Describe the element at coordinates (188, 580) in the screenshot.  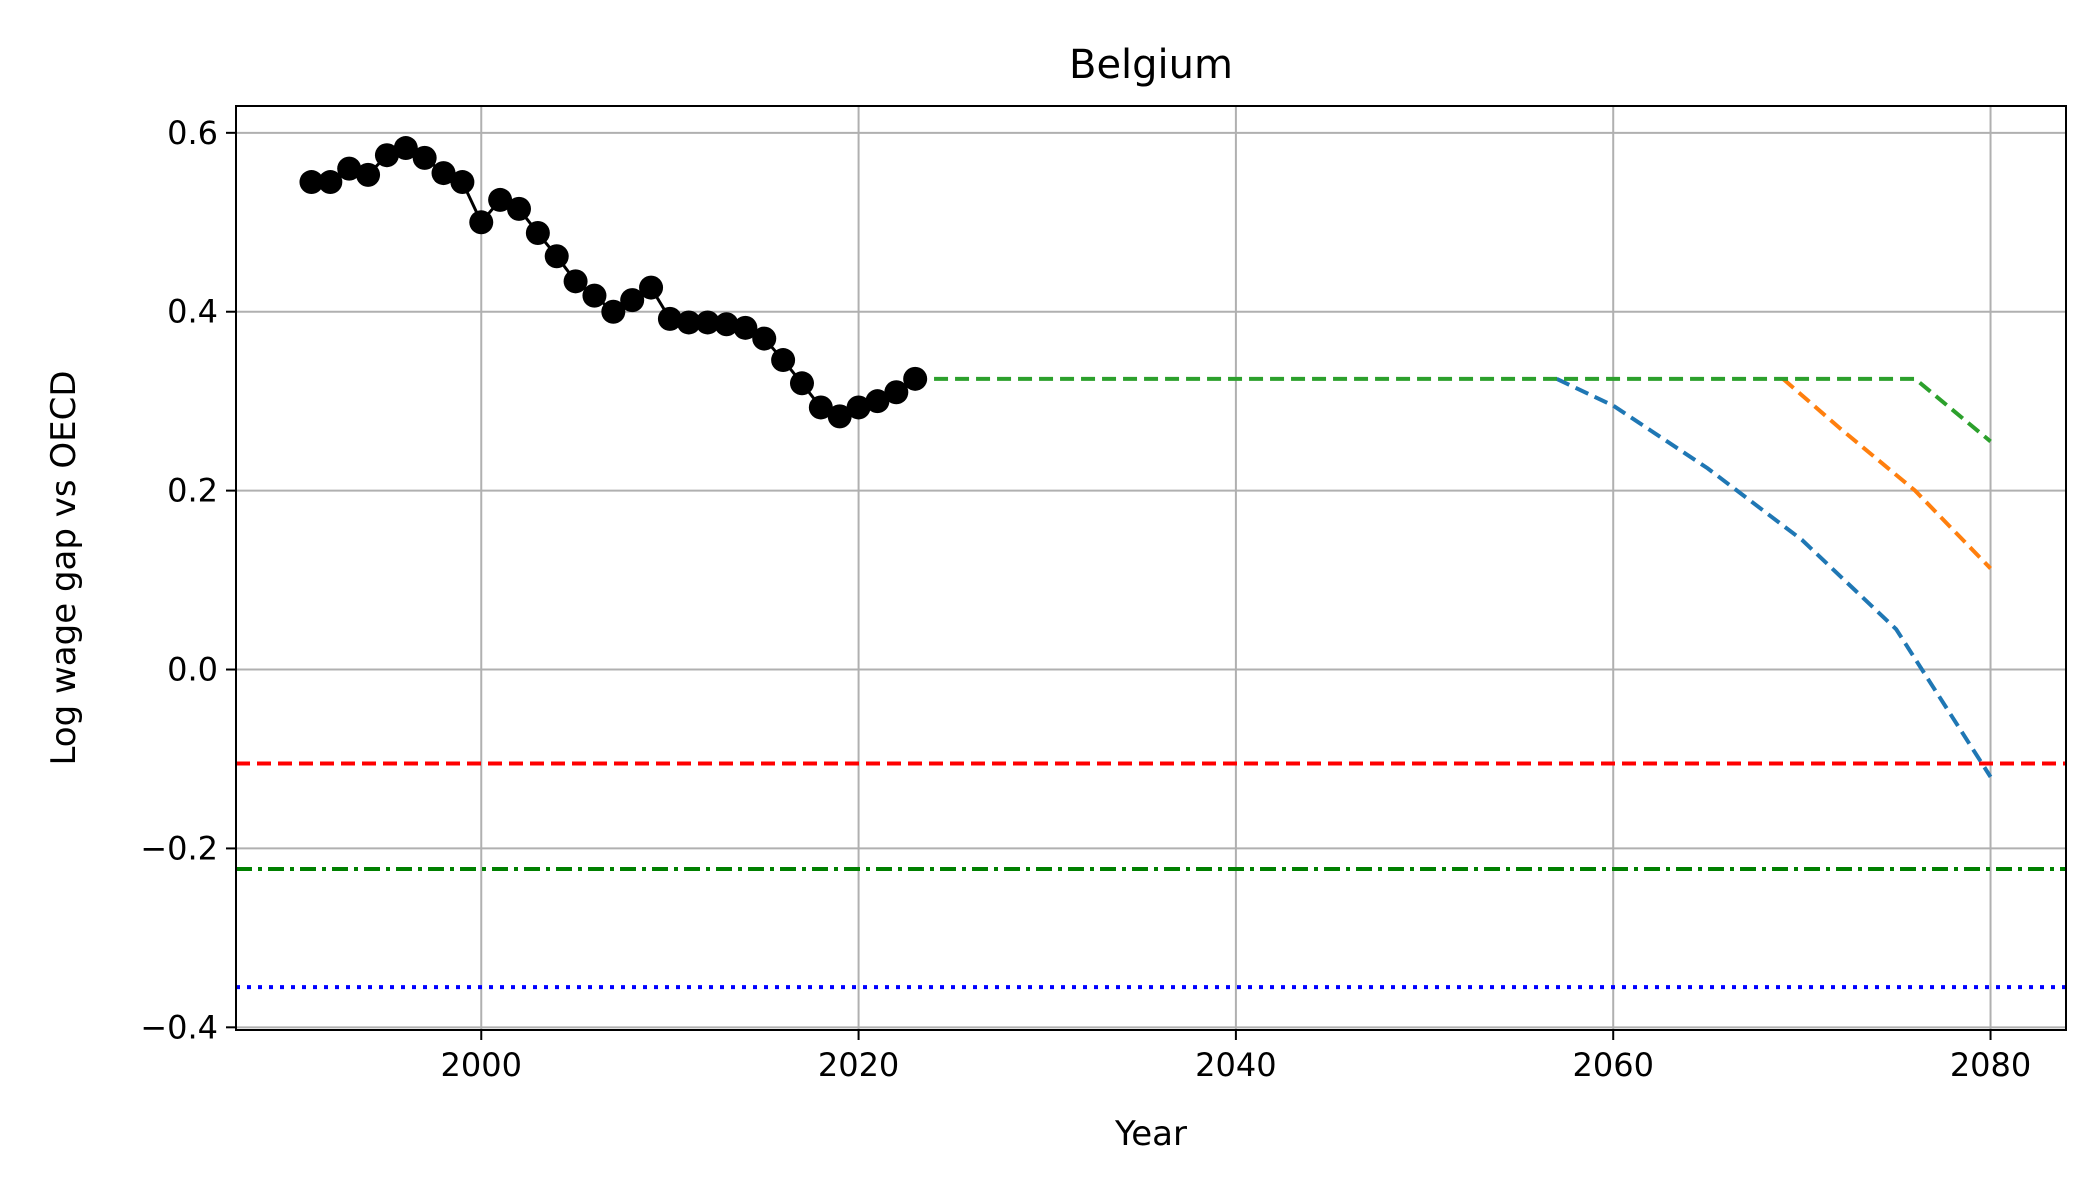
I see `y-axis-ticks: −0.4 −0.2 0.0 0.2 0.4 0.6` at that location.